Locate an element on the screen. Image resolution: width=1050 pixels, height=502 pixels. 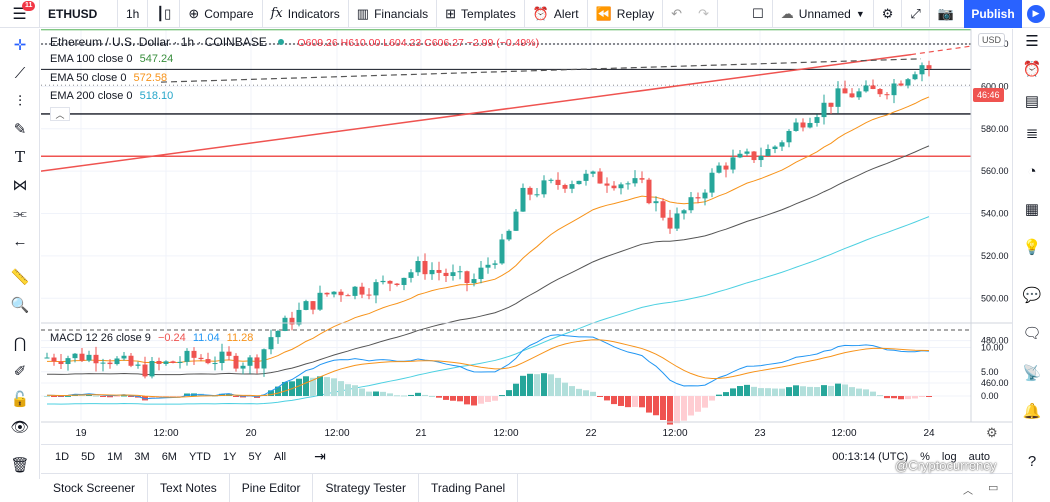
magnet-tool: ⋂ is located at coordinates (20, 343).